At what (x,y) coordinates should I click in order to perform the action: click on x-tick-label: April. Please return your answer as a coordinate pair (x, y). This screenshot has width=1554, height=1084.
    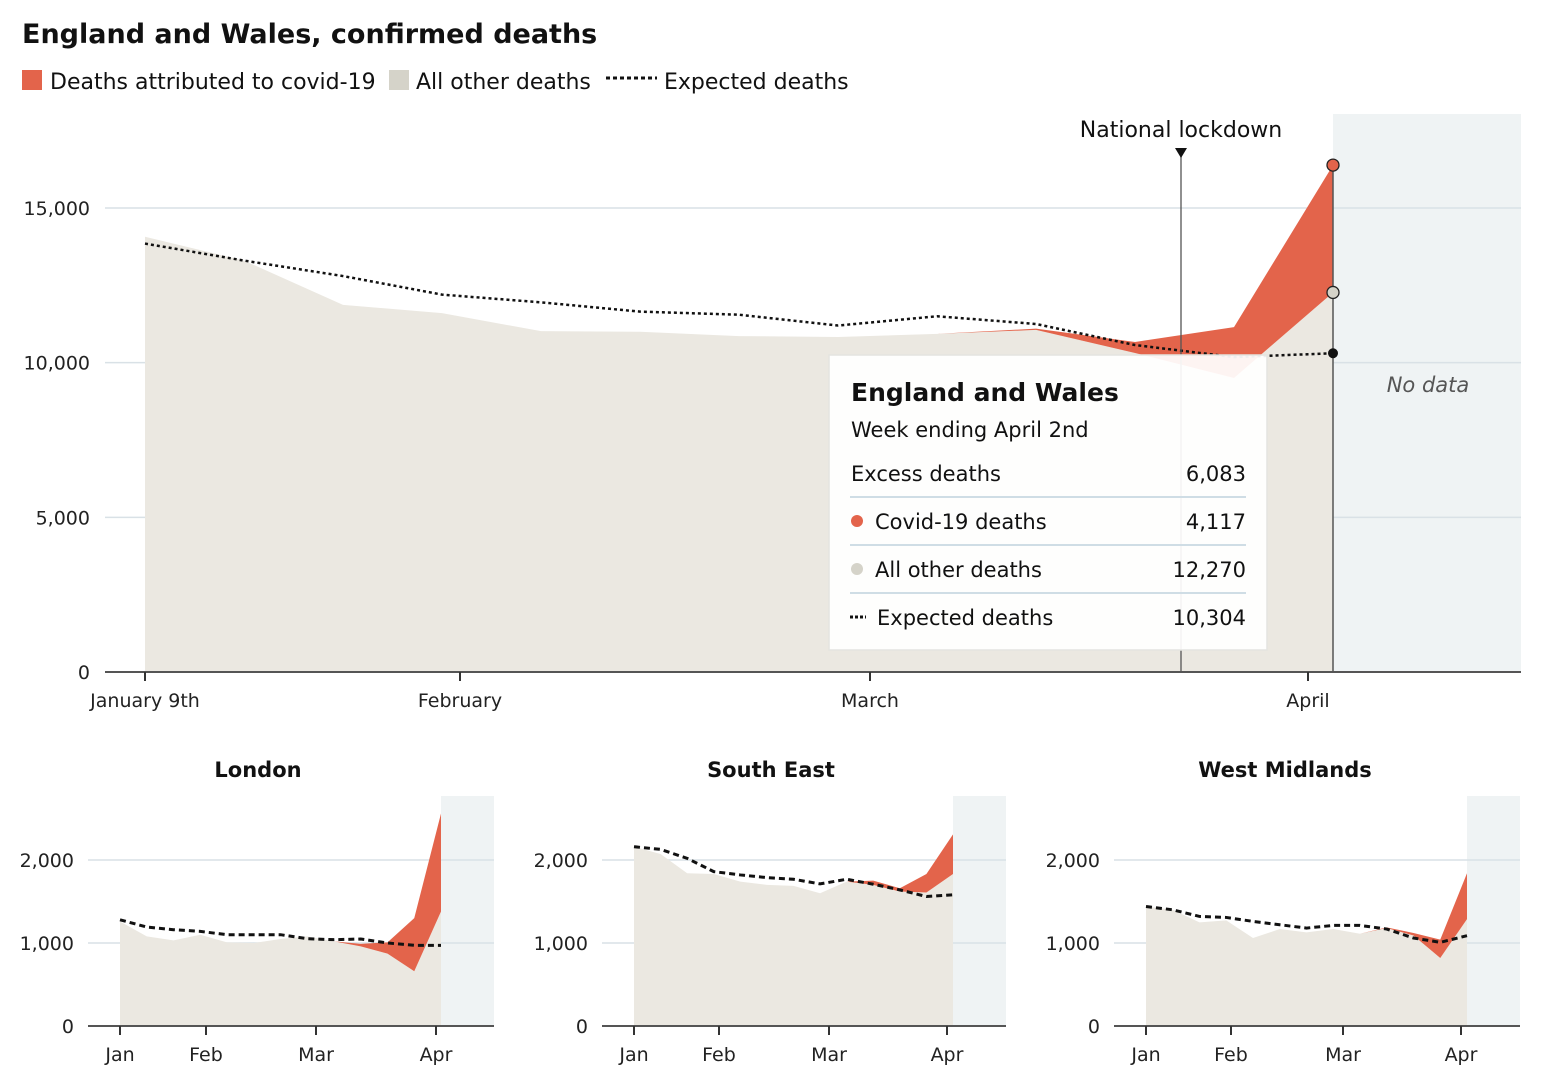
    Looking at the image, I should click on (1307, 701).